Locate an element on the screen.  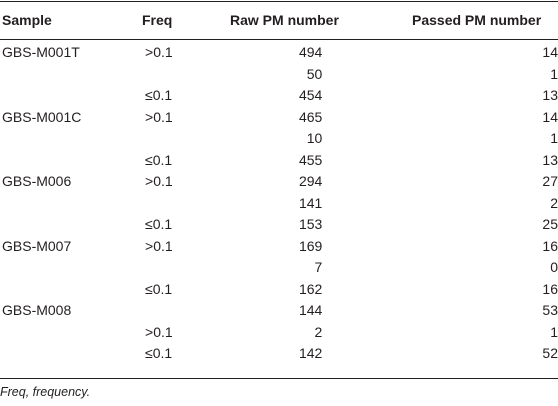
cell-raw-pm-number: 7 is located at coordinates (318, 267).